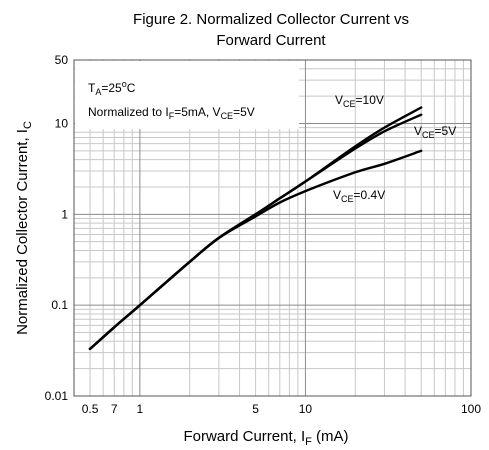 Image resolution: width=489 pixels, height=450 pixels. What do you see at coordinates (64, 214) in the screenshot?
I see `y-tick-label: 1` at bounding box center [64, 214].